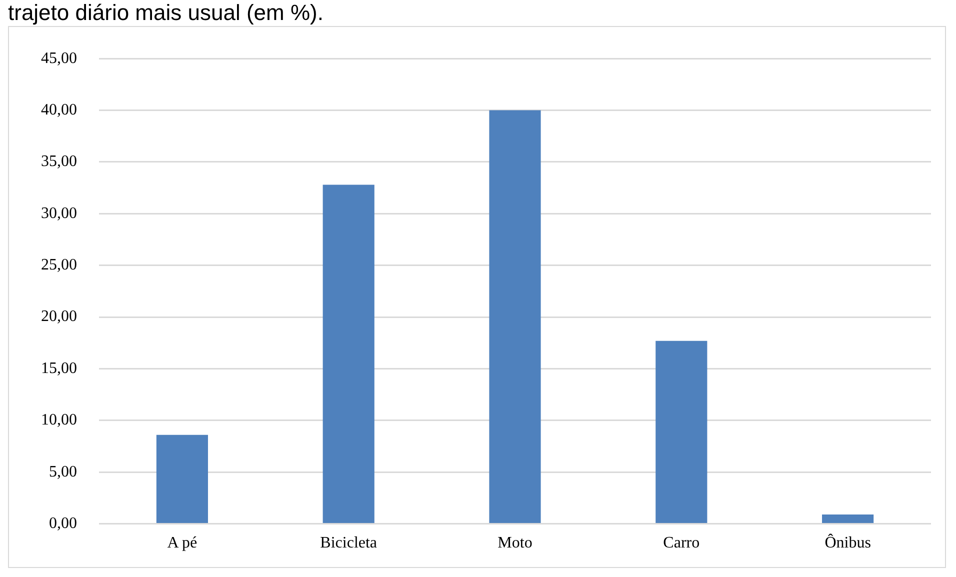 This screenshot has width=956, height=577. Describe the element at coordinates (59, 161) in the screenshot. I see `y-tick-label: 35,00` at that location.